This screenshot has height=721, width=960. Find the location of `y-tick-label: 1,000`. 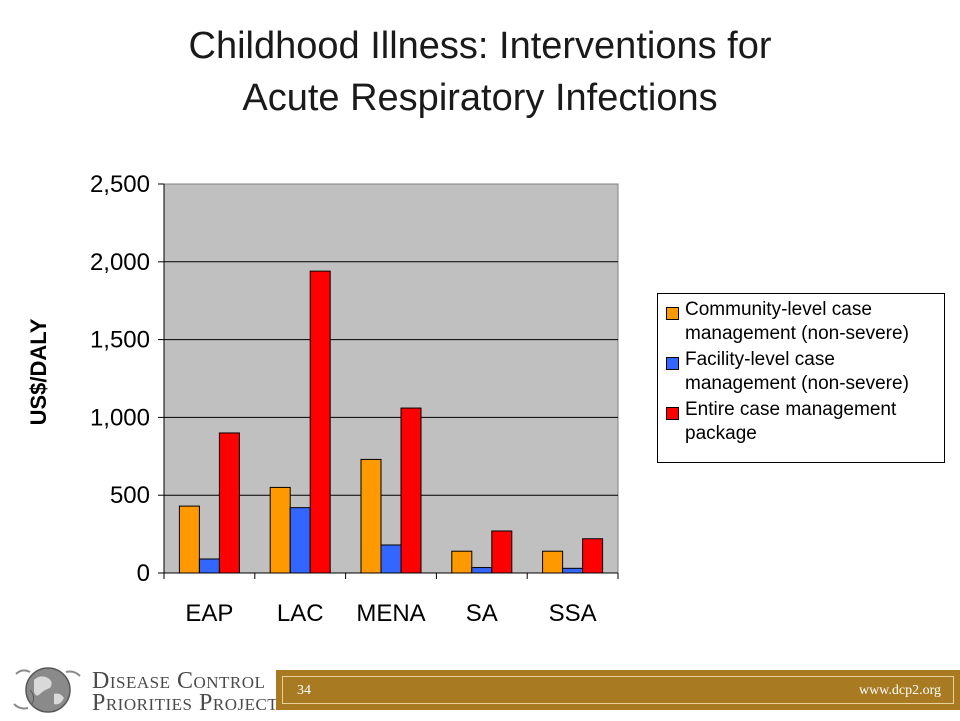

y-tick-label: 1,000 is located at coordinates (120, 417).